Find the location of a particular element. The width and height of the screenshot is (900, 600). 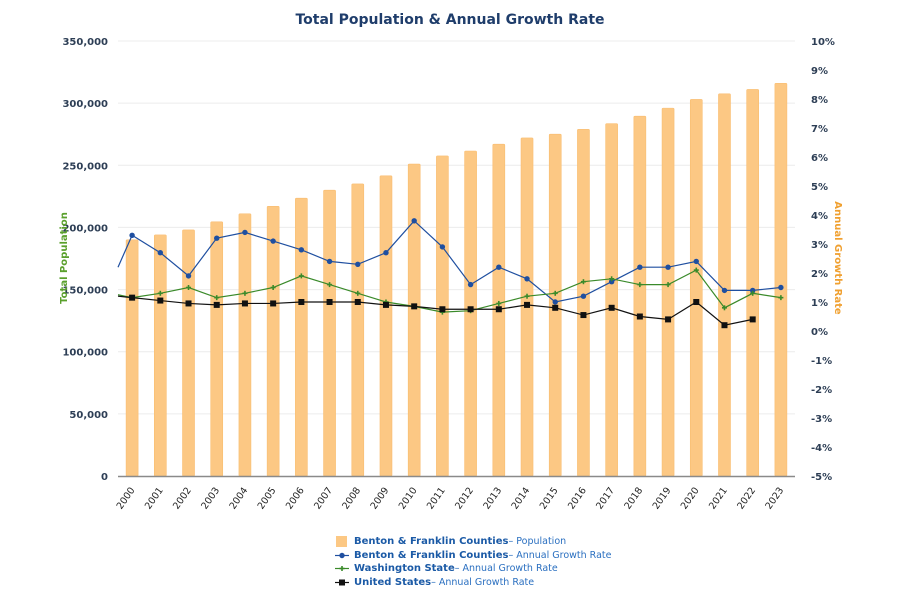

y2-tick-label: 3% is located at coordinates (819, 245).